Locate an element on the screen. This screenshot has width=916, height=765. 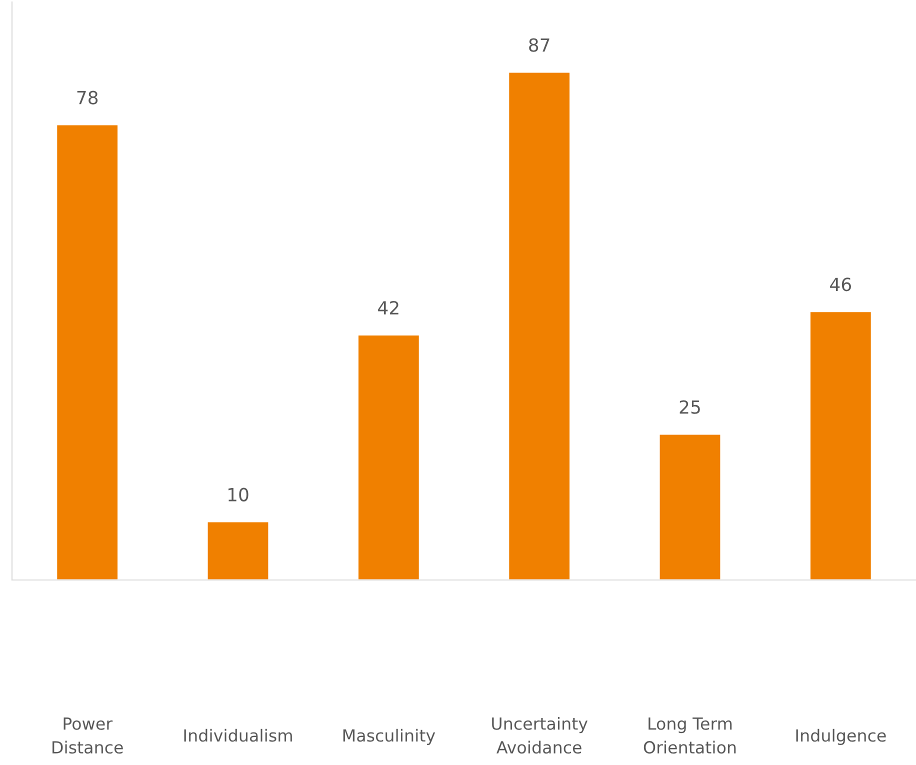
data-label: 46 is located at coordinates (841, 285).